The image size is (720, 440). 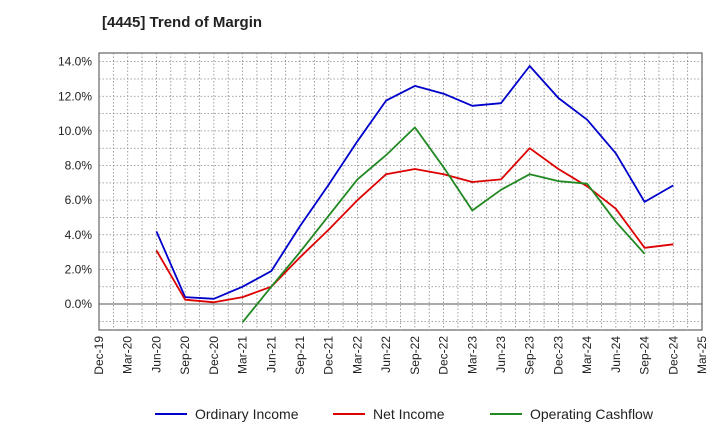 What do you see at coordinates (75, 62) in the screenshot?
I see `y-tick-label: 14.0%` at bounding box center [75, 62].